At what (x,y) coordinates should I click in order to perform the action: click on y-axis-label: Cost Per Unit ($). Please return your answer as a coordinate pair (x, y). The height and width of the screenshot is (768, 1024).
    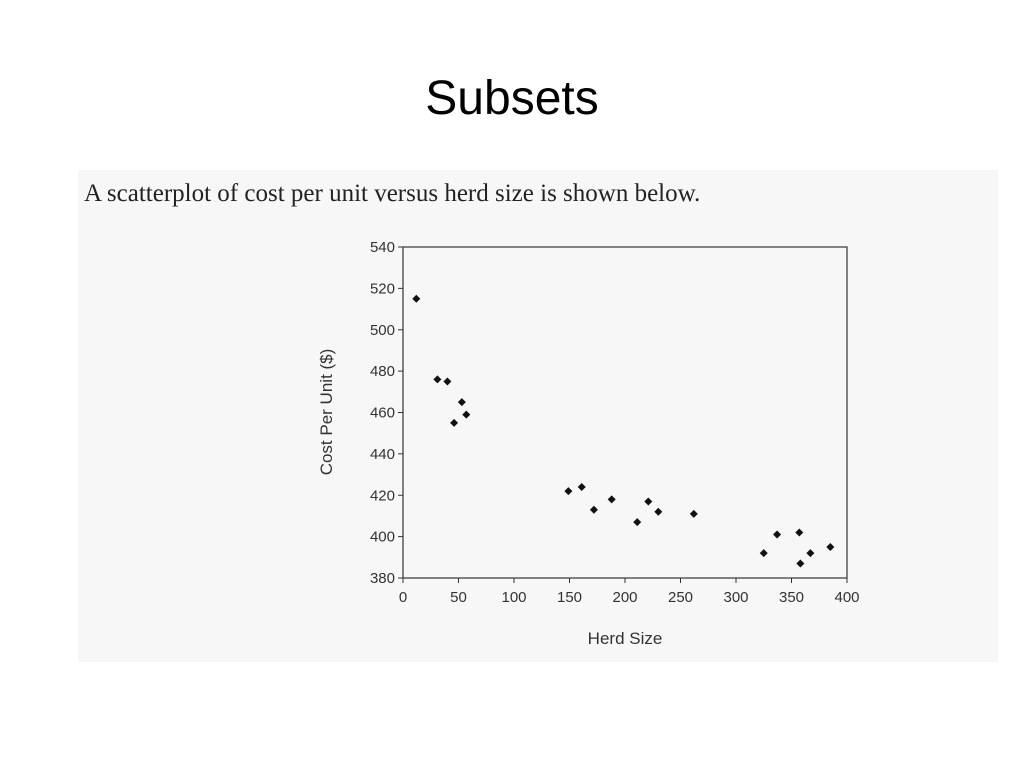
    Looking at the image, I should click on (326, 412).